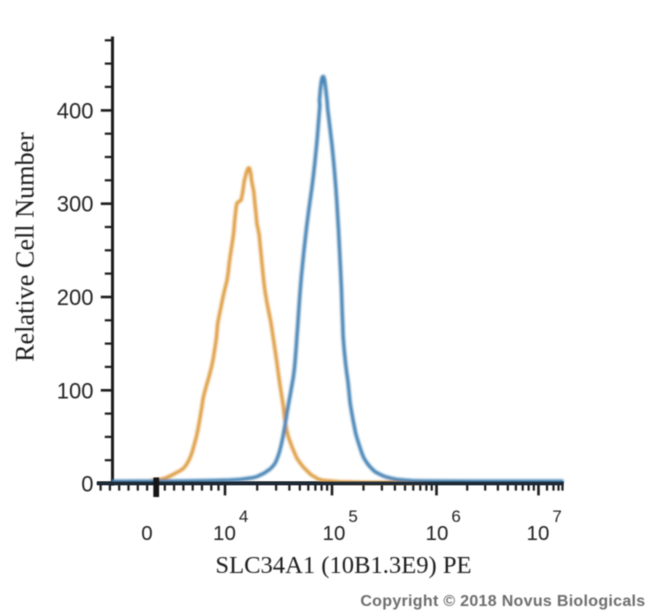  I want to click on svg-text: 100, so click(75, 390).